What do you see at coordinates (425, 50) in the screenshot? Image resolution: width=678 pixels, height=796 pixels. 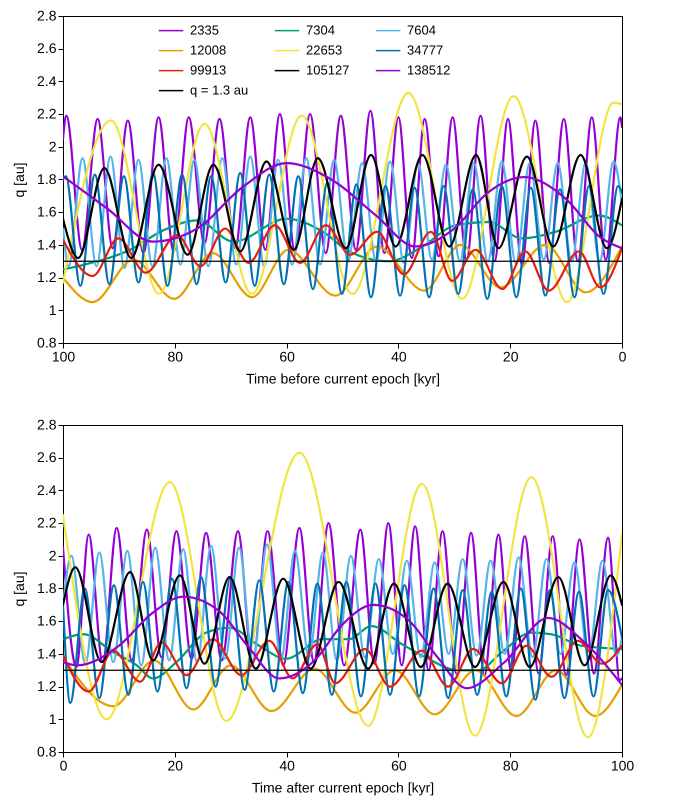 I see `legend-label: 34777` at bounding box center [425, 50].